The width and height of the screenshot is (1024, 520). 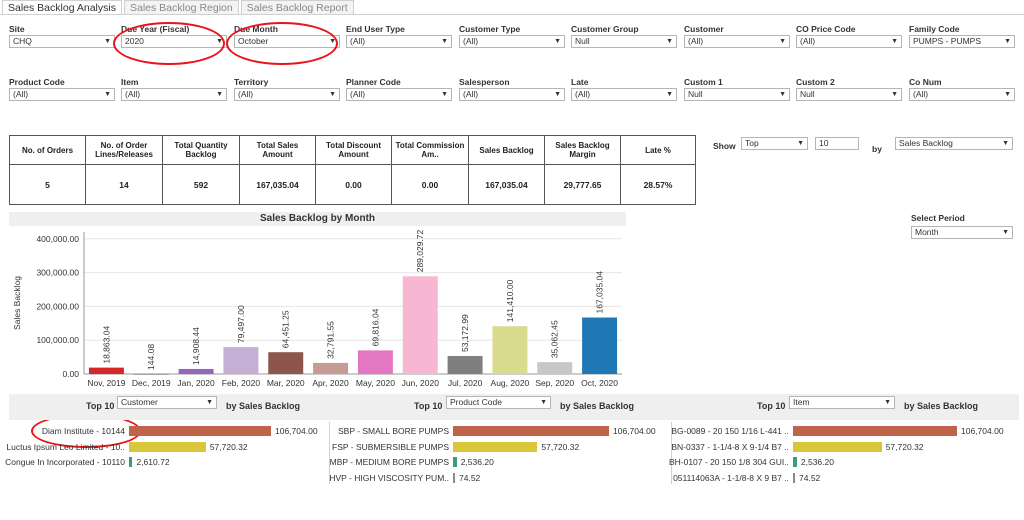 What do you see at coordinates (600, 292) in the screenshot?
I see `chart-data-label: 167,035.04` at bounding box center [600, 292].